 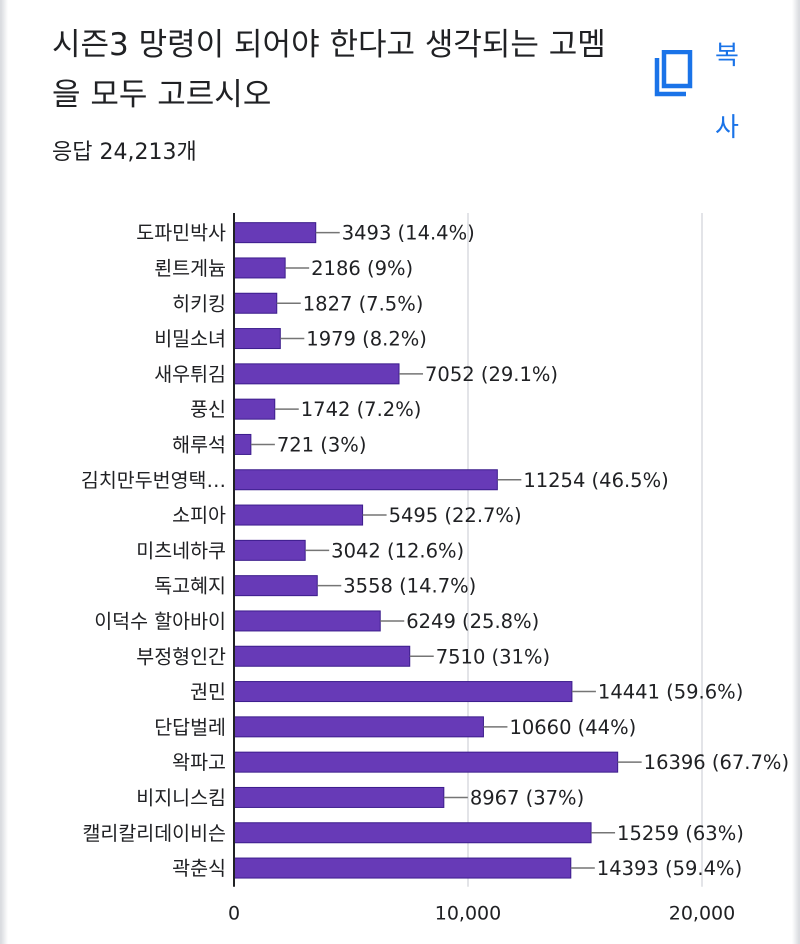 I want to click on copy-button: 복사, so click(x=698, y=81).